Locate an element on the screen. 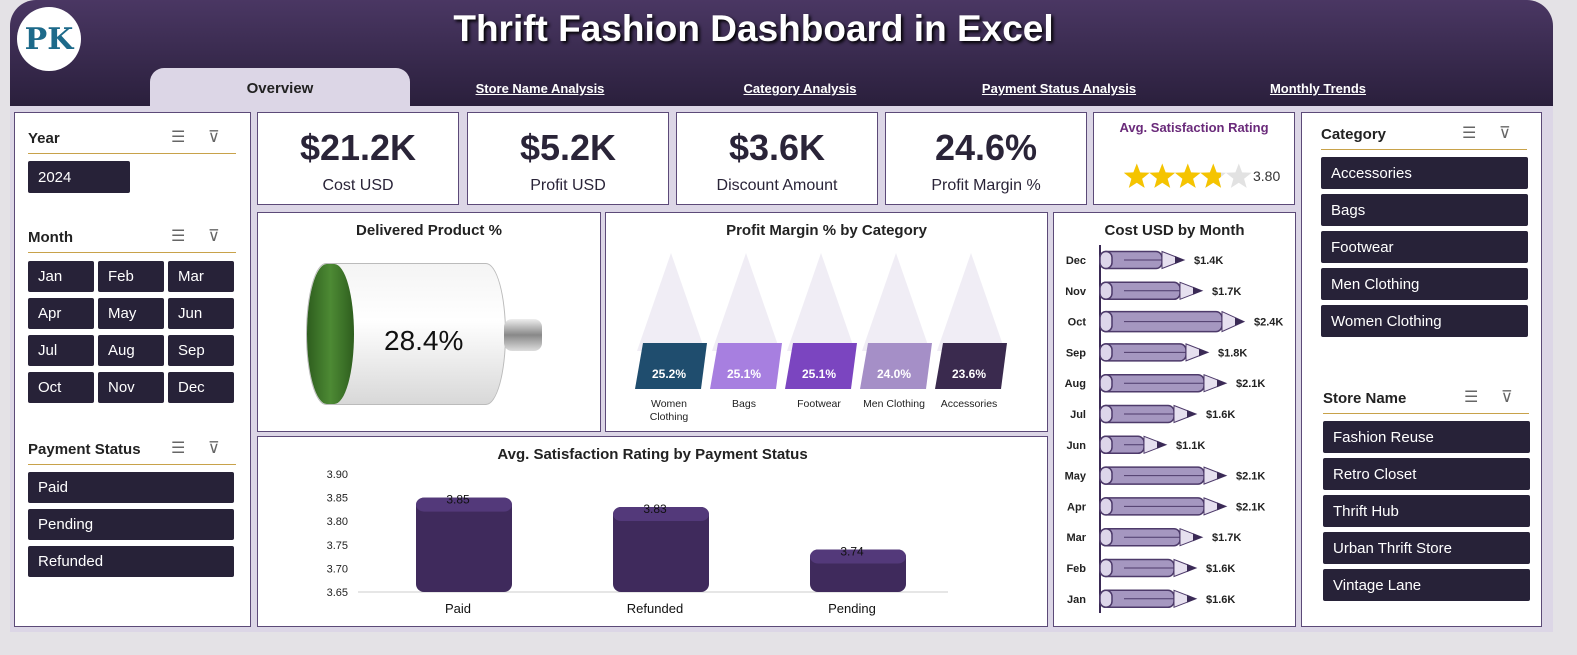 This screenshot has height=655, width=1577. month-label: Jan is located at coordinates (1076, 600).